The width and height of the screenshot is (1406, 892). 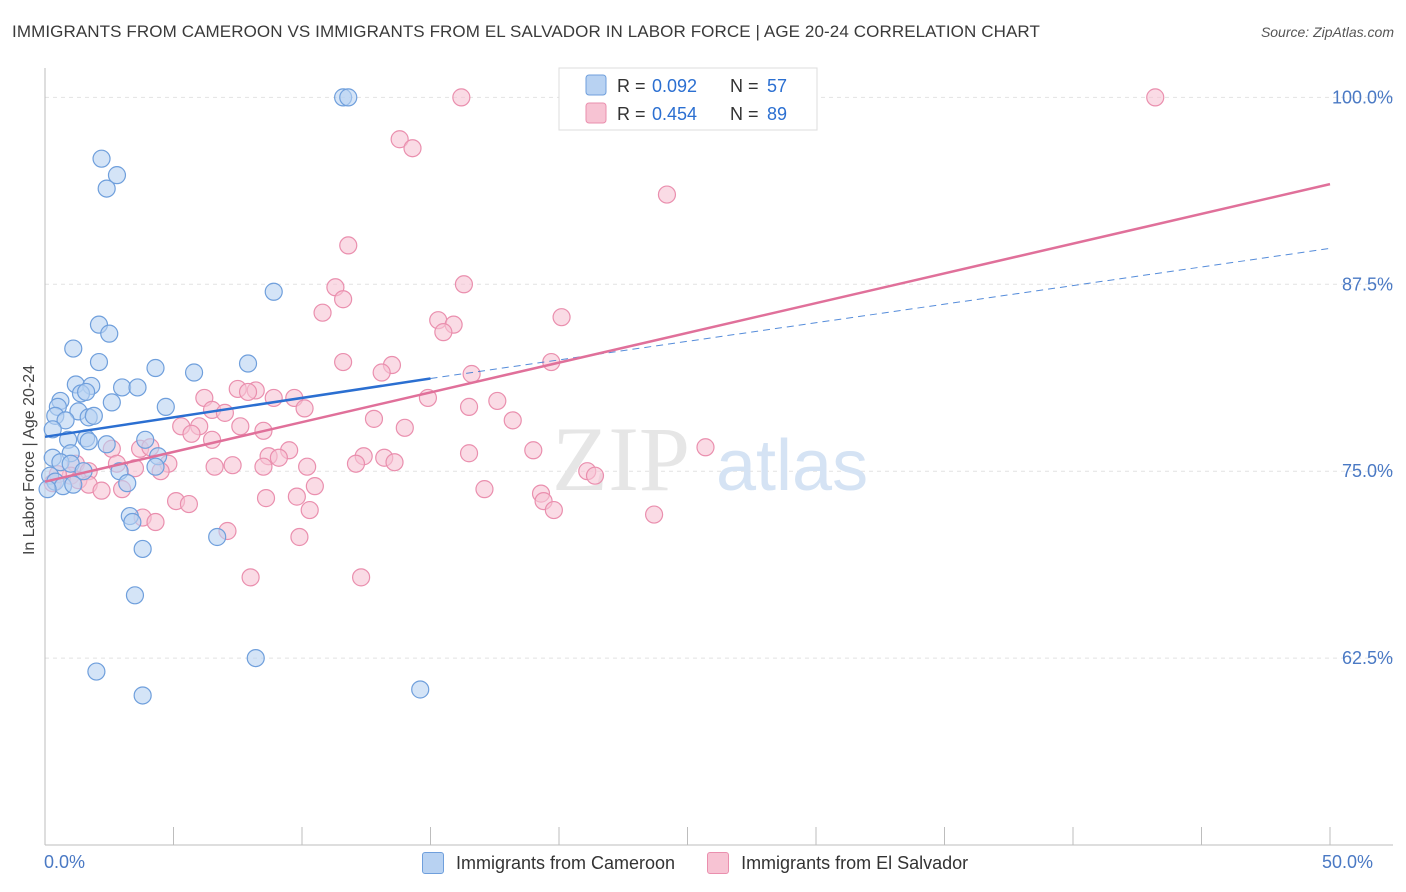 What do you see at coordinates (1367, 471) in the screenshot?
I see `y-tick-label-1: 75.0%` at bounding box center [1367, 471].